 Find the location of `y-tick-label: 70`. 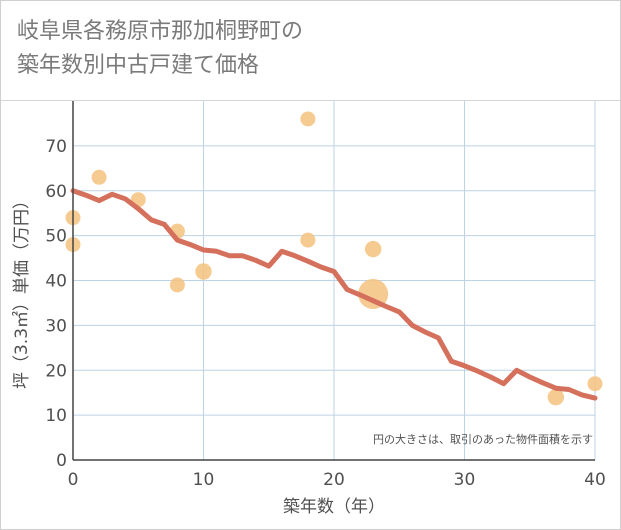

y-tick-label: 70 is located at coordinates (56, 147).